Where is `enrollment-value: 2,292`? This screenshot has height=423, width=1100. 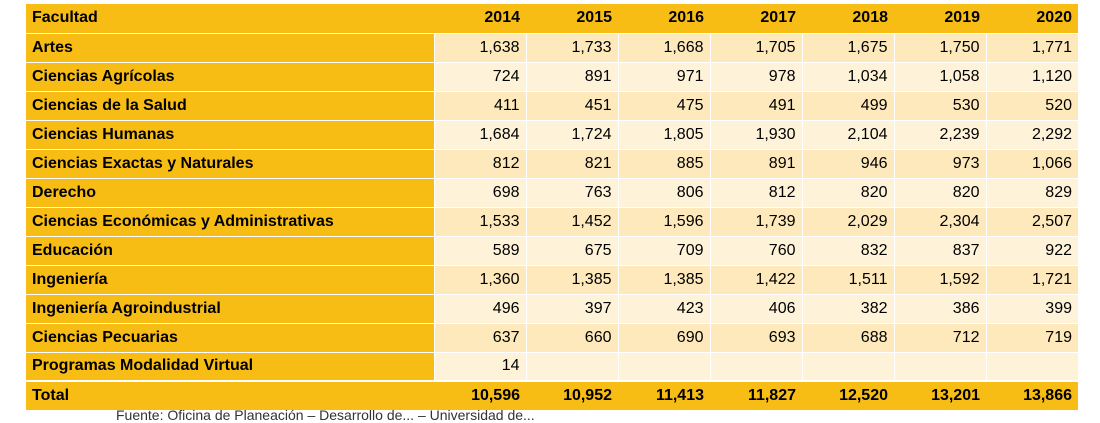
enrollment-value: 2,292 is located at coordinates (1031, 135).